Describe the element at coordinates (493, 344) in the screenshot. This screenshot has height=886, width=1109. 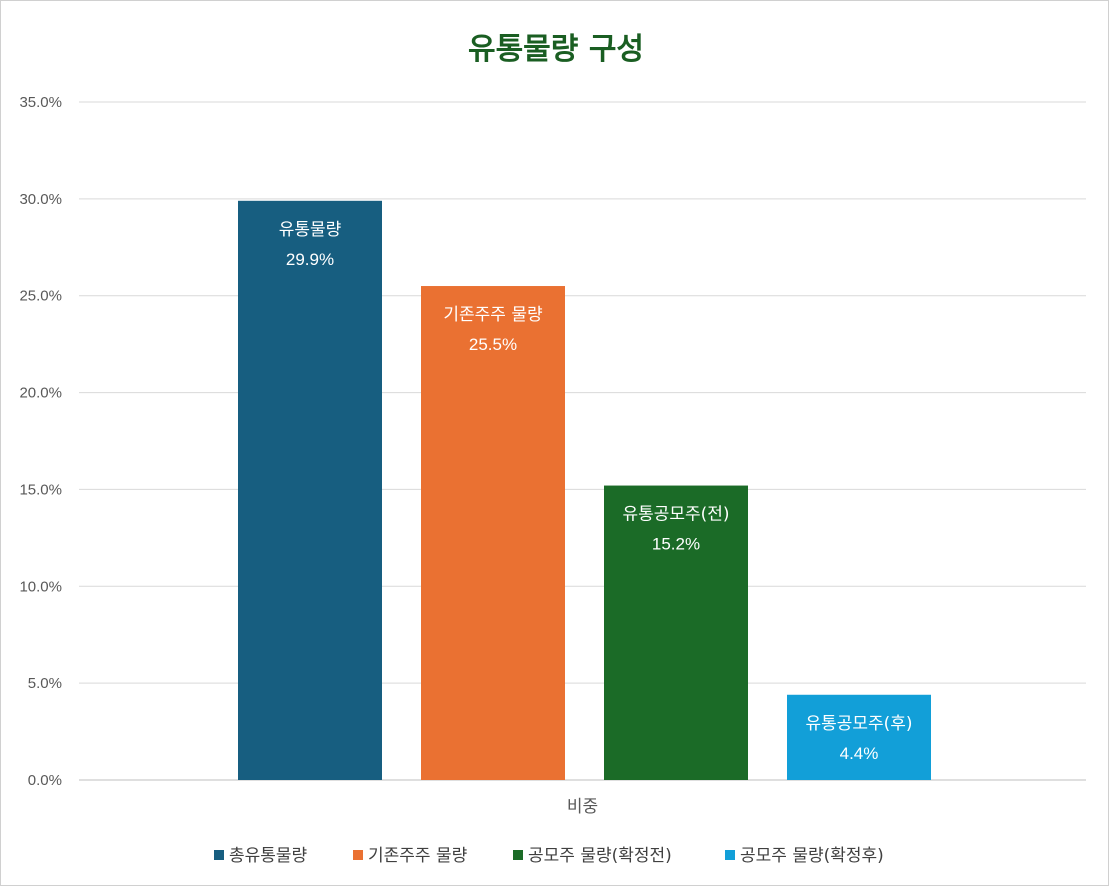
I see `data-label-value: 25.5%` at that location.